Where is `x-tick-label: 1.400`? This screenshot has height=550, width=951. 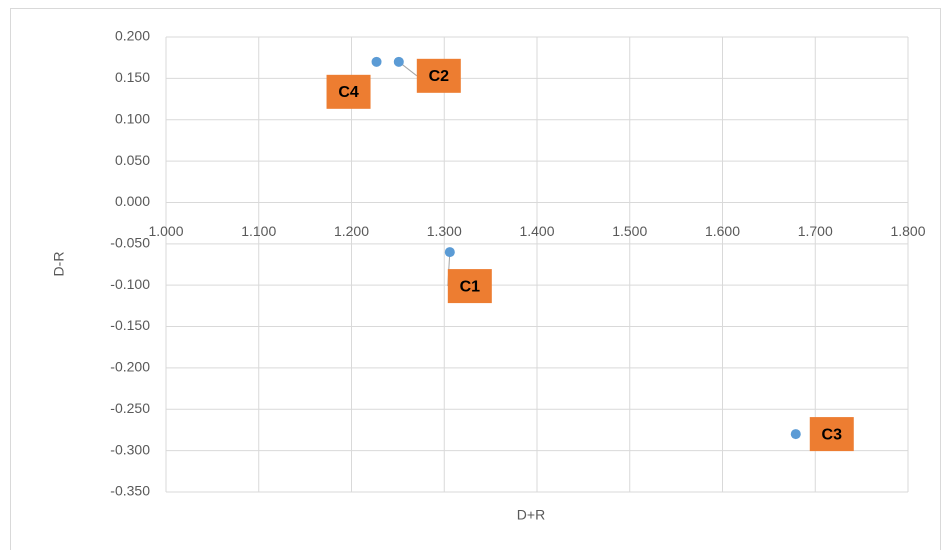 x-tick-label: 1.400 is located at coordinates (536, 231).